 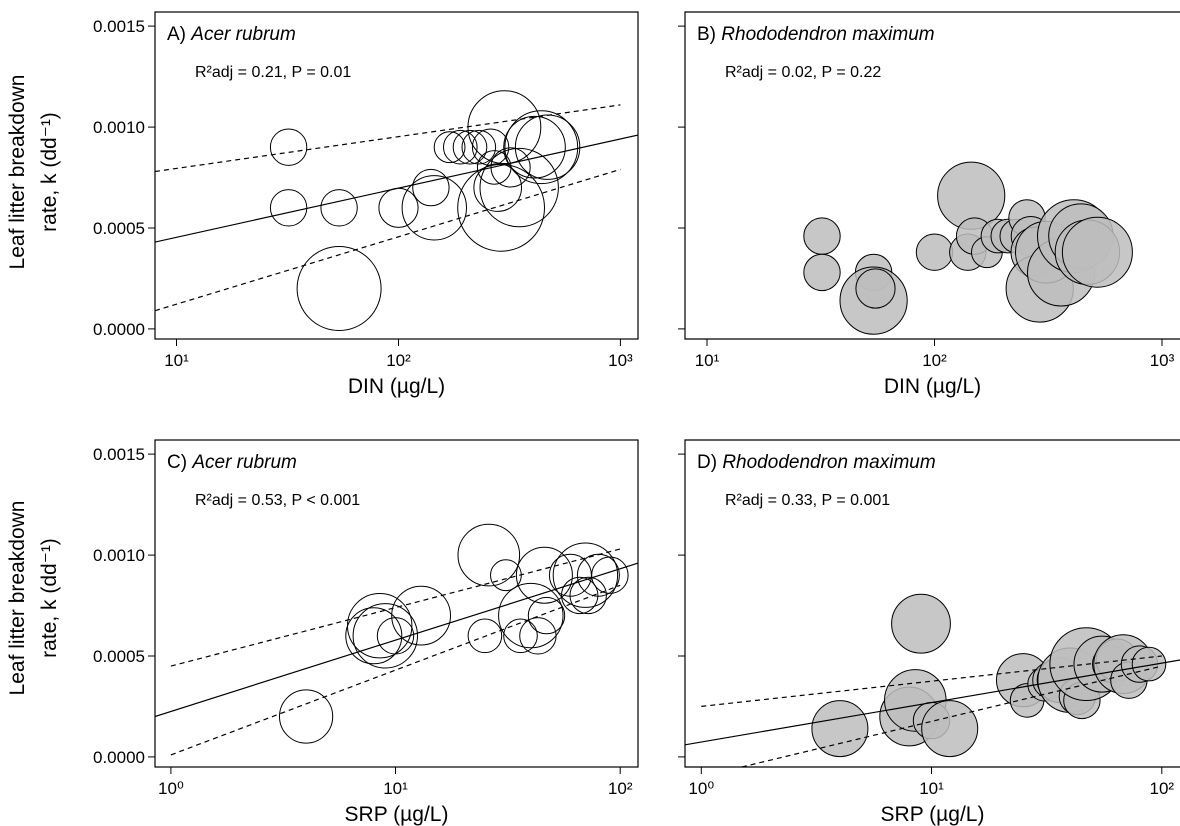 What do you see at coordinates (33, 172) in the screenshot?
I see `y-axis-label-top: Leaf litter breakdown rate, k (dd⁻¹)` at bounding box center [33, 172].